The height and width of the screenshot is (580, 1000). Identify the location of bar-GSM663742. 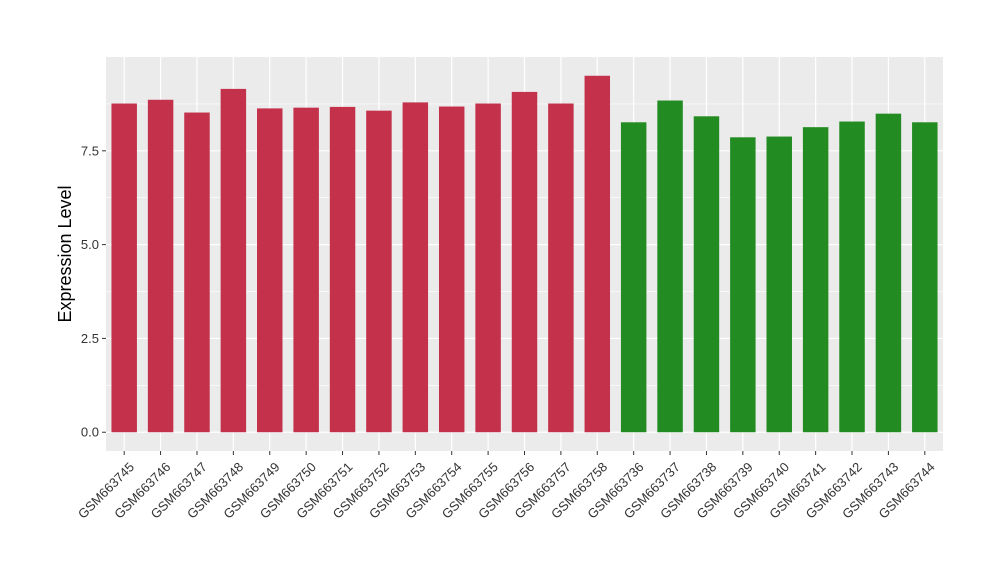
(852, 277).